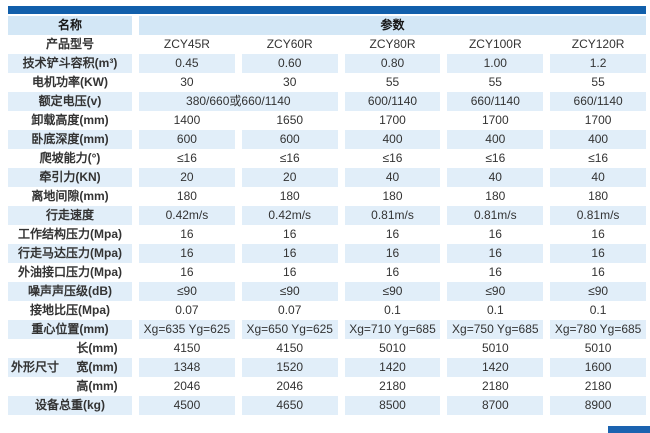  What do you see at coordinates (183, 367) in the screenshot?
I see `cell-value: 1348` at bounding box center [183, 367].